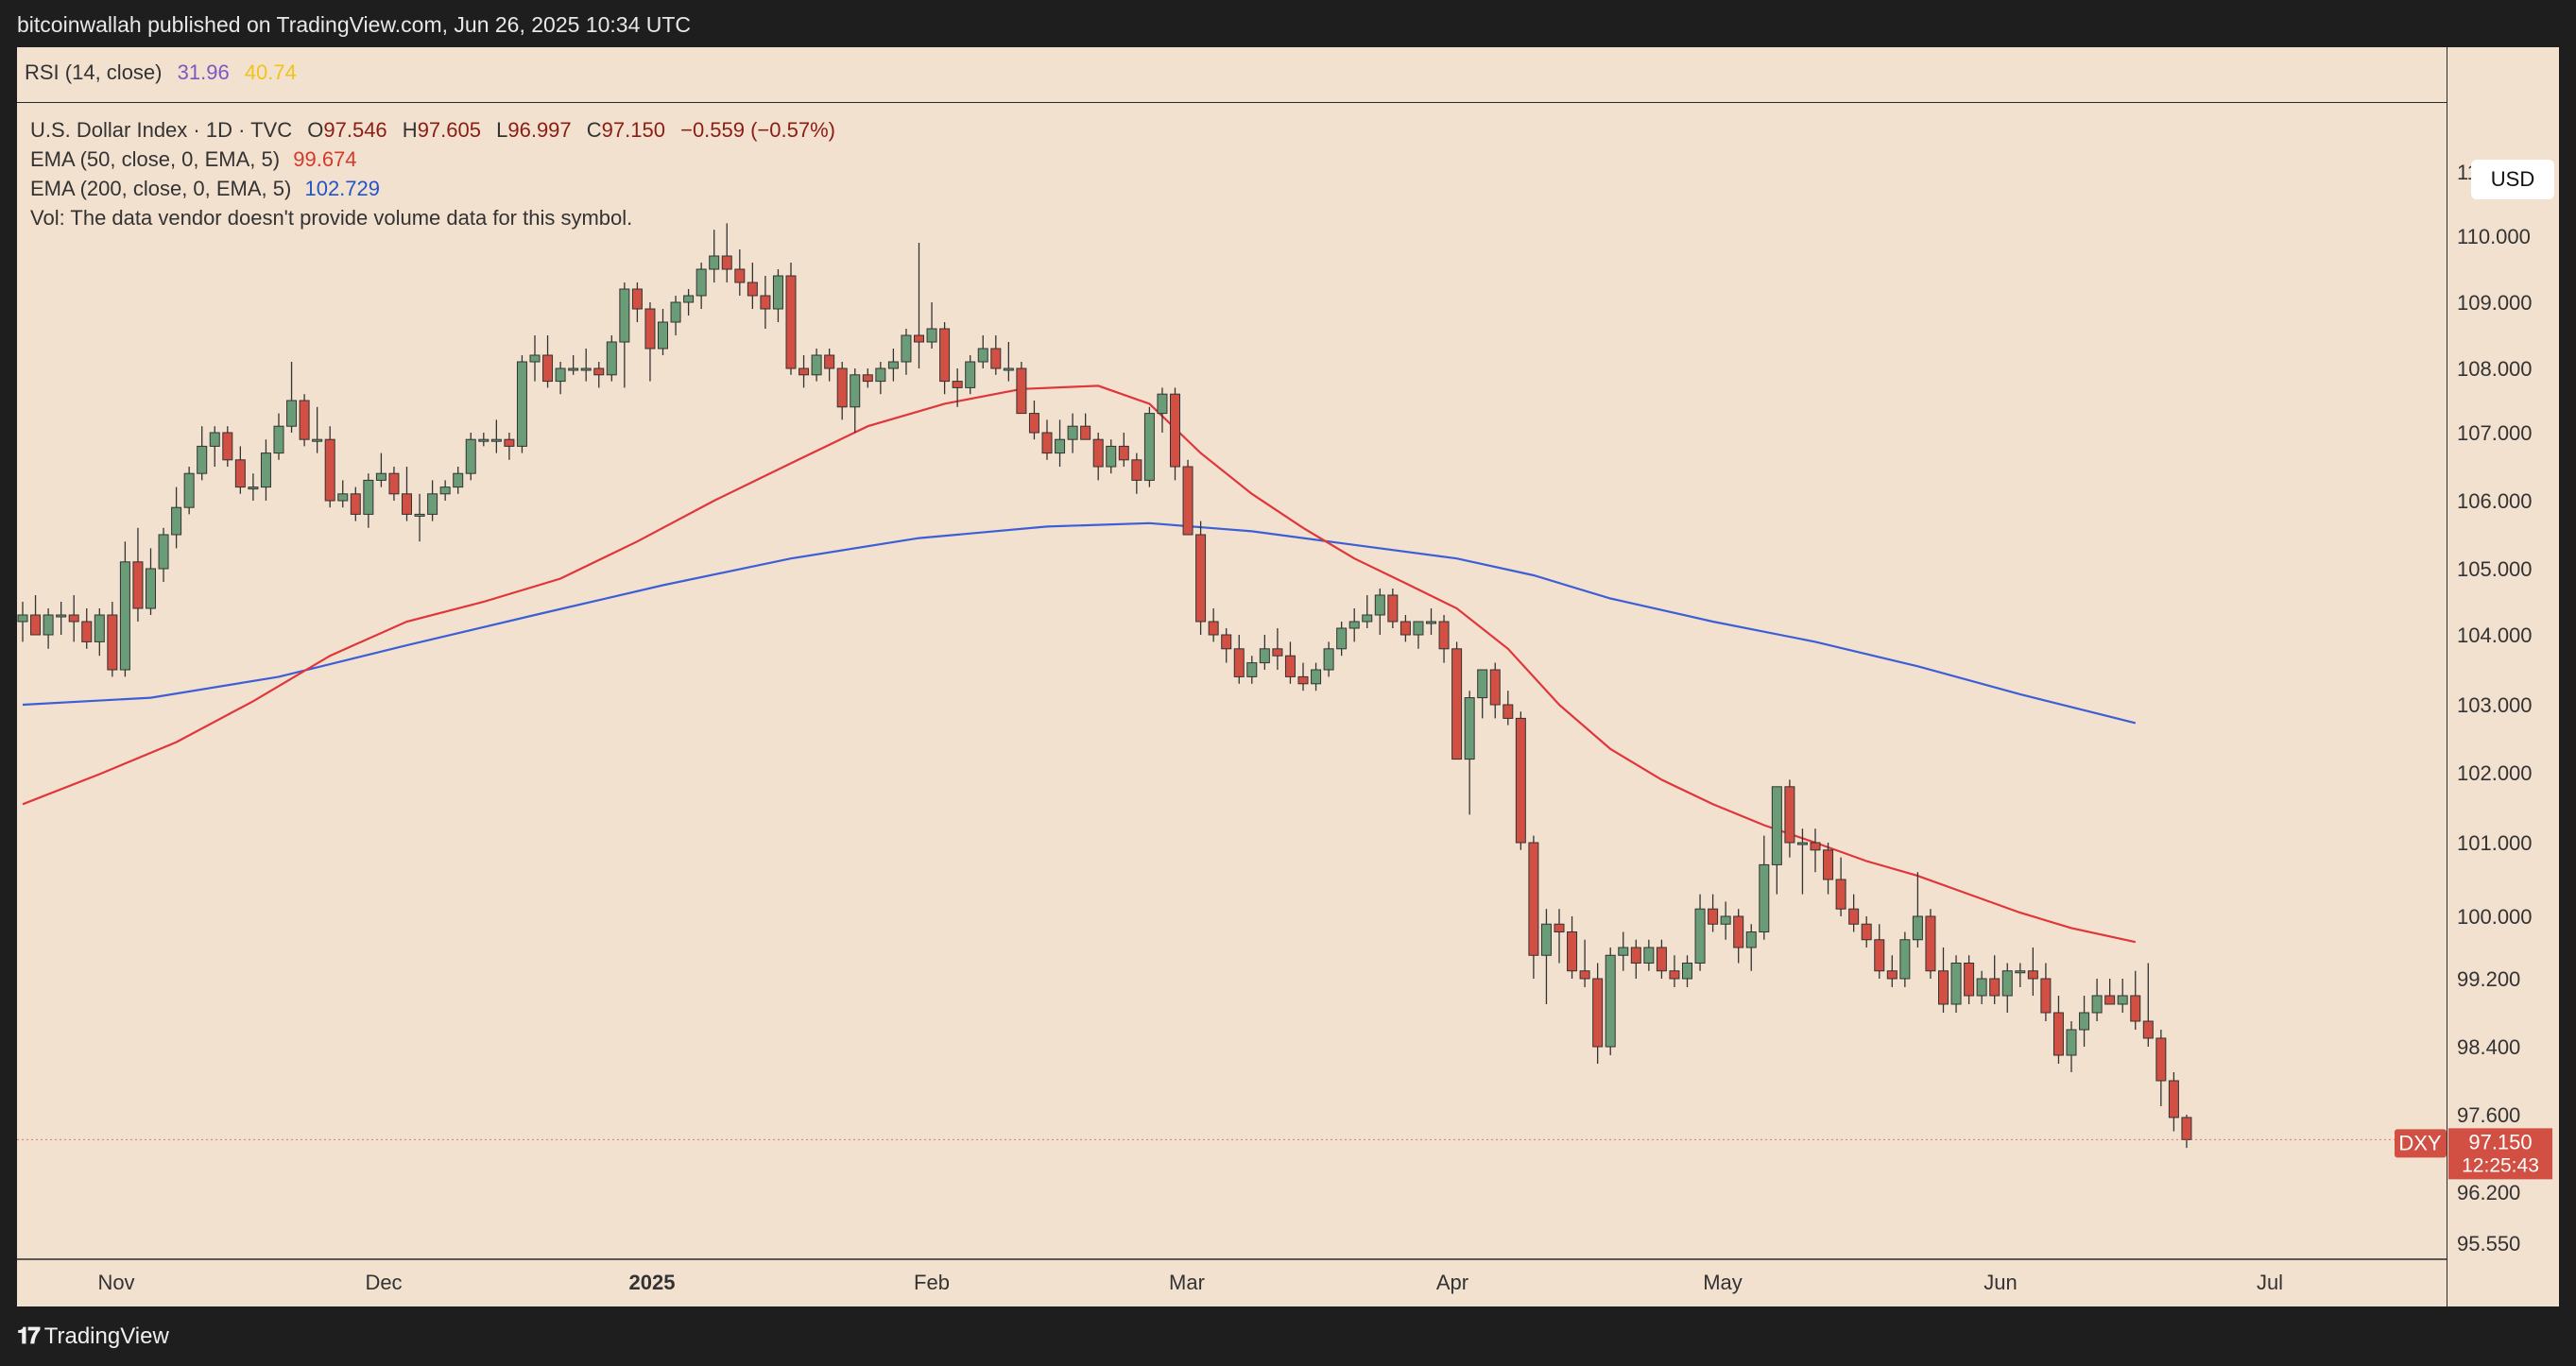 The height and width of the screenshot is (1366, 2576). What do you see at coordinates (93, 1336) in the screenshot?
I see `tradingview-logo: 𝟏𝟕 TradingView` at bounding box center [93, 1336].